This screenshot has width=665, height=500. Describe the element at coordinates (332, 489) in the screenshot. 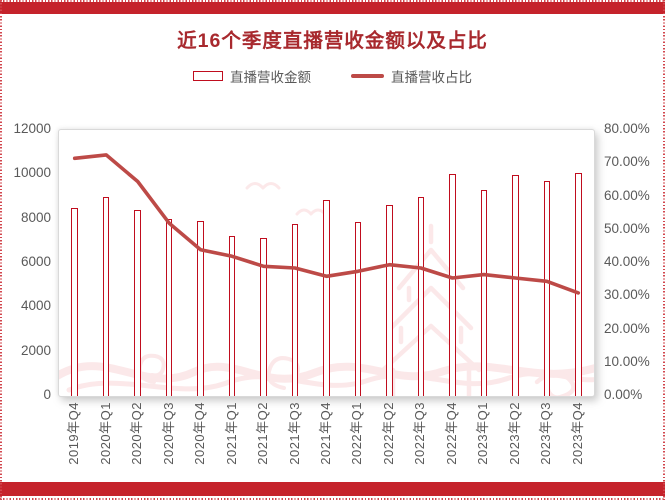

I see `bottom-accent-bar` at that location.